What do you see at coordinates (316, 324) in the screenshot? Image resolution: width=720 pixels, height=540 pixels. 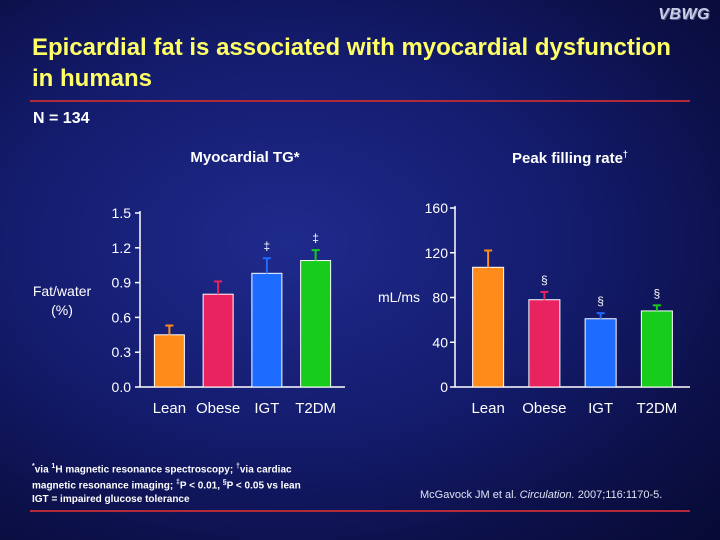 I see `chart1-bar-t2dm` at bounding box center [316, 324].